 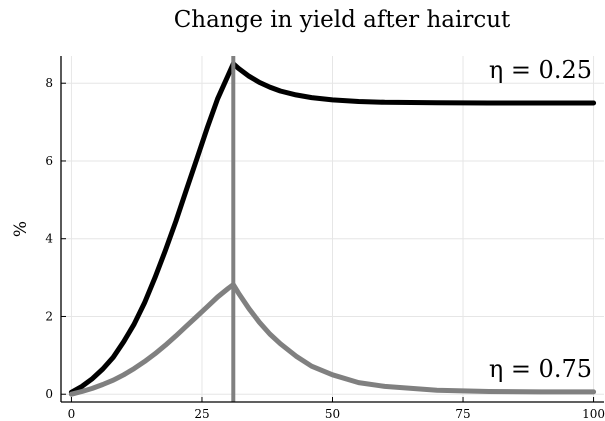 What do you see at coordinates (462, 414) in the screenshot?
I see `x-tick-label: 75` at bounding box center [462, 414].